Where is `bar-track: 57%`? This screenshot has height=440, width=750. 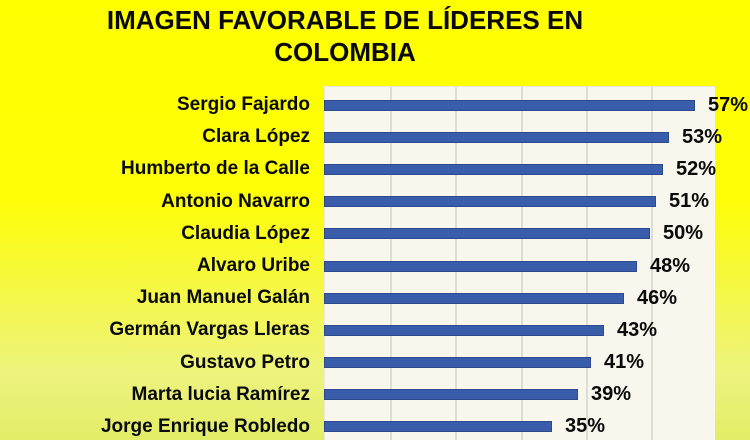
bar-track: 57% is located at coordinates (537, 105).